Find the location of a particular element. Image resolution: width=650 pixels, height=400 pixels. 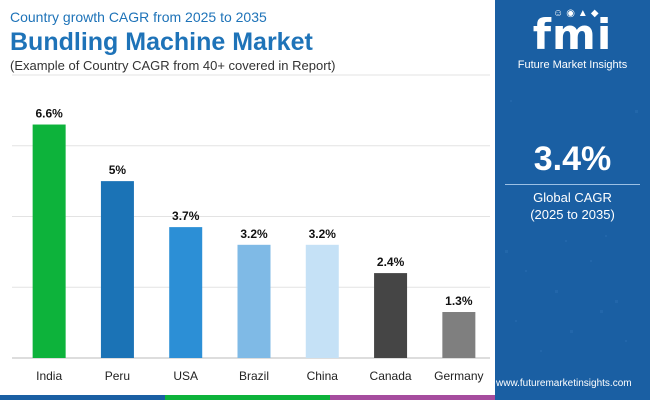

chart-subtitle: Country growth CAGR from 2025 to 2035 is located at coordinates (138, 17).